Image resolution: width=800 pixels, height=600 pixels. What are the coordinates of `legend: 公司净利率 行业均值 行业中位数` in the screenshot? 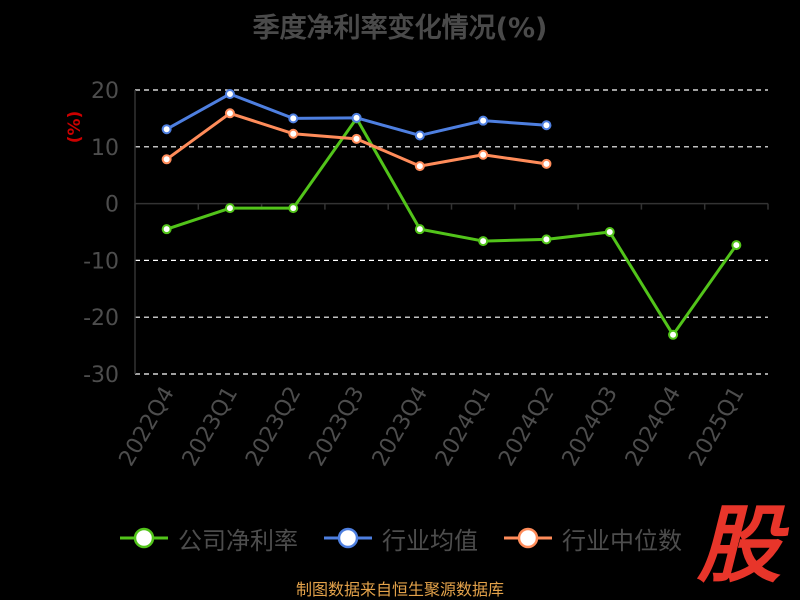 It's located at (400, 538).